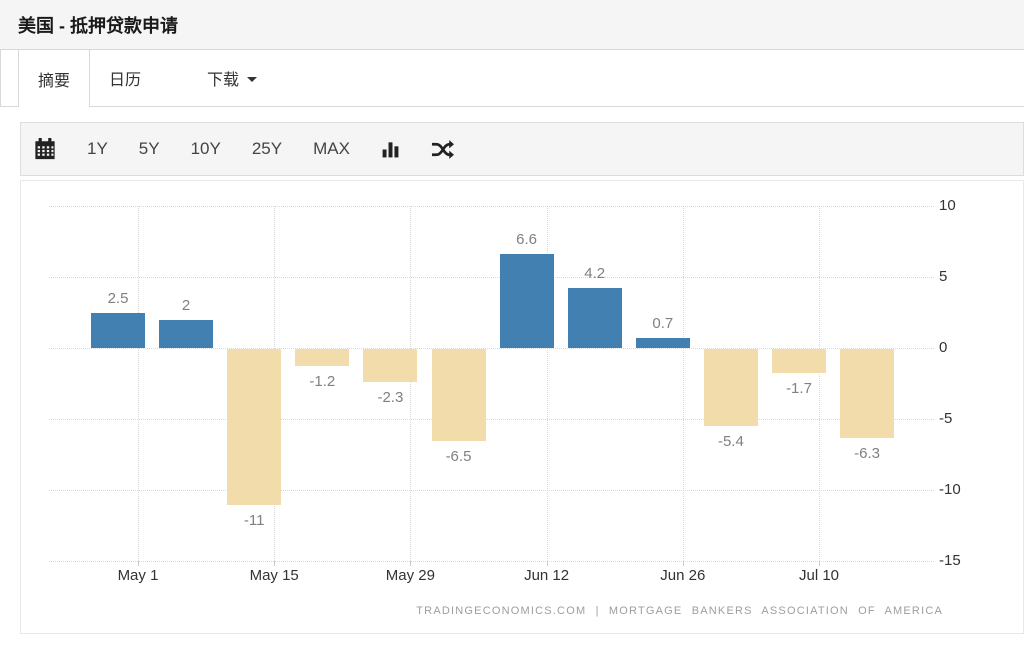 The height and width of the screenshot is (664, 1024). What do you see at coordinates (138, 575) in the screenshot?
I see `x-axis-label: May 1` at bounding box center [138, 575].